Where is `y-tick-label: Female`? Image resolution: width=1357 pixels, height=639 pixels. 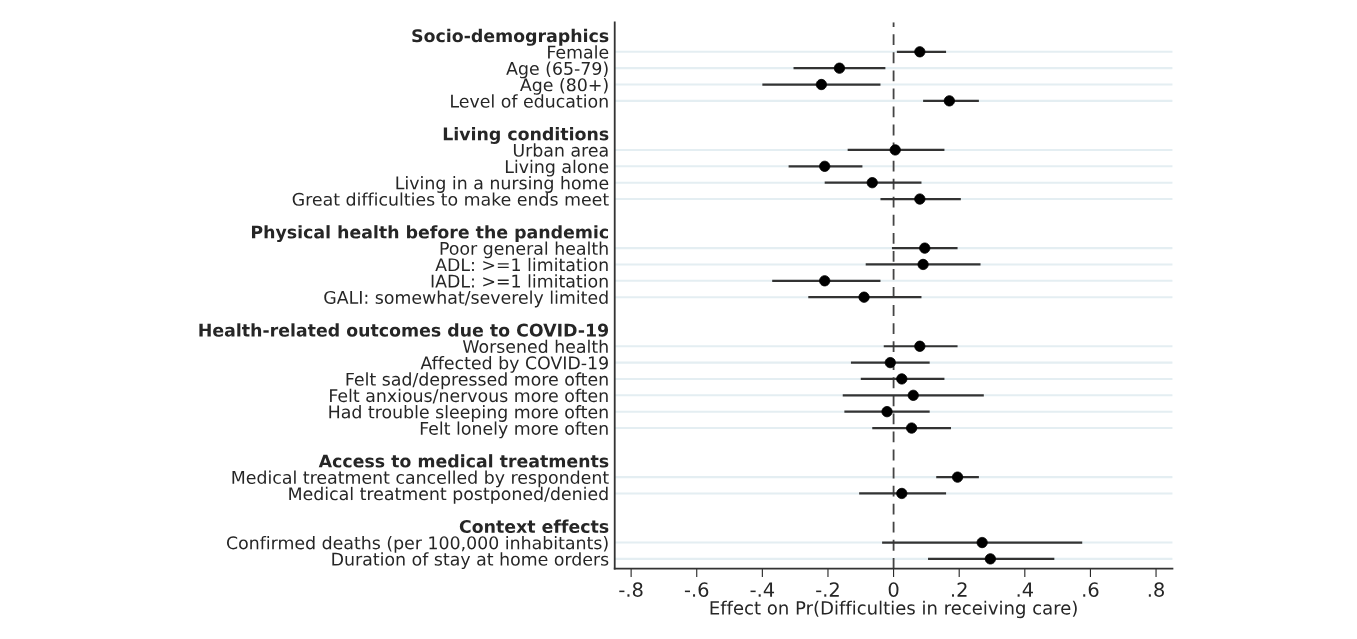 y-tick-label: Female is located at coordinates (578, 52).